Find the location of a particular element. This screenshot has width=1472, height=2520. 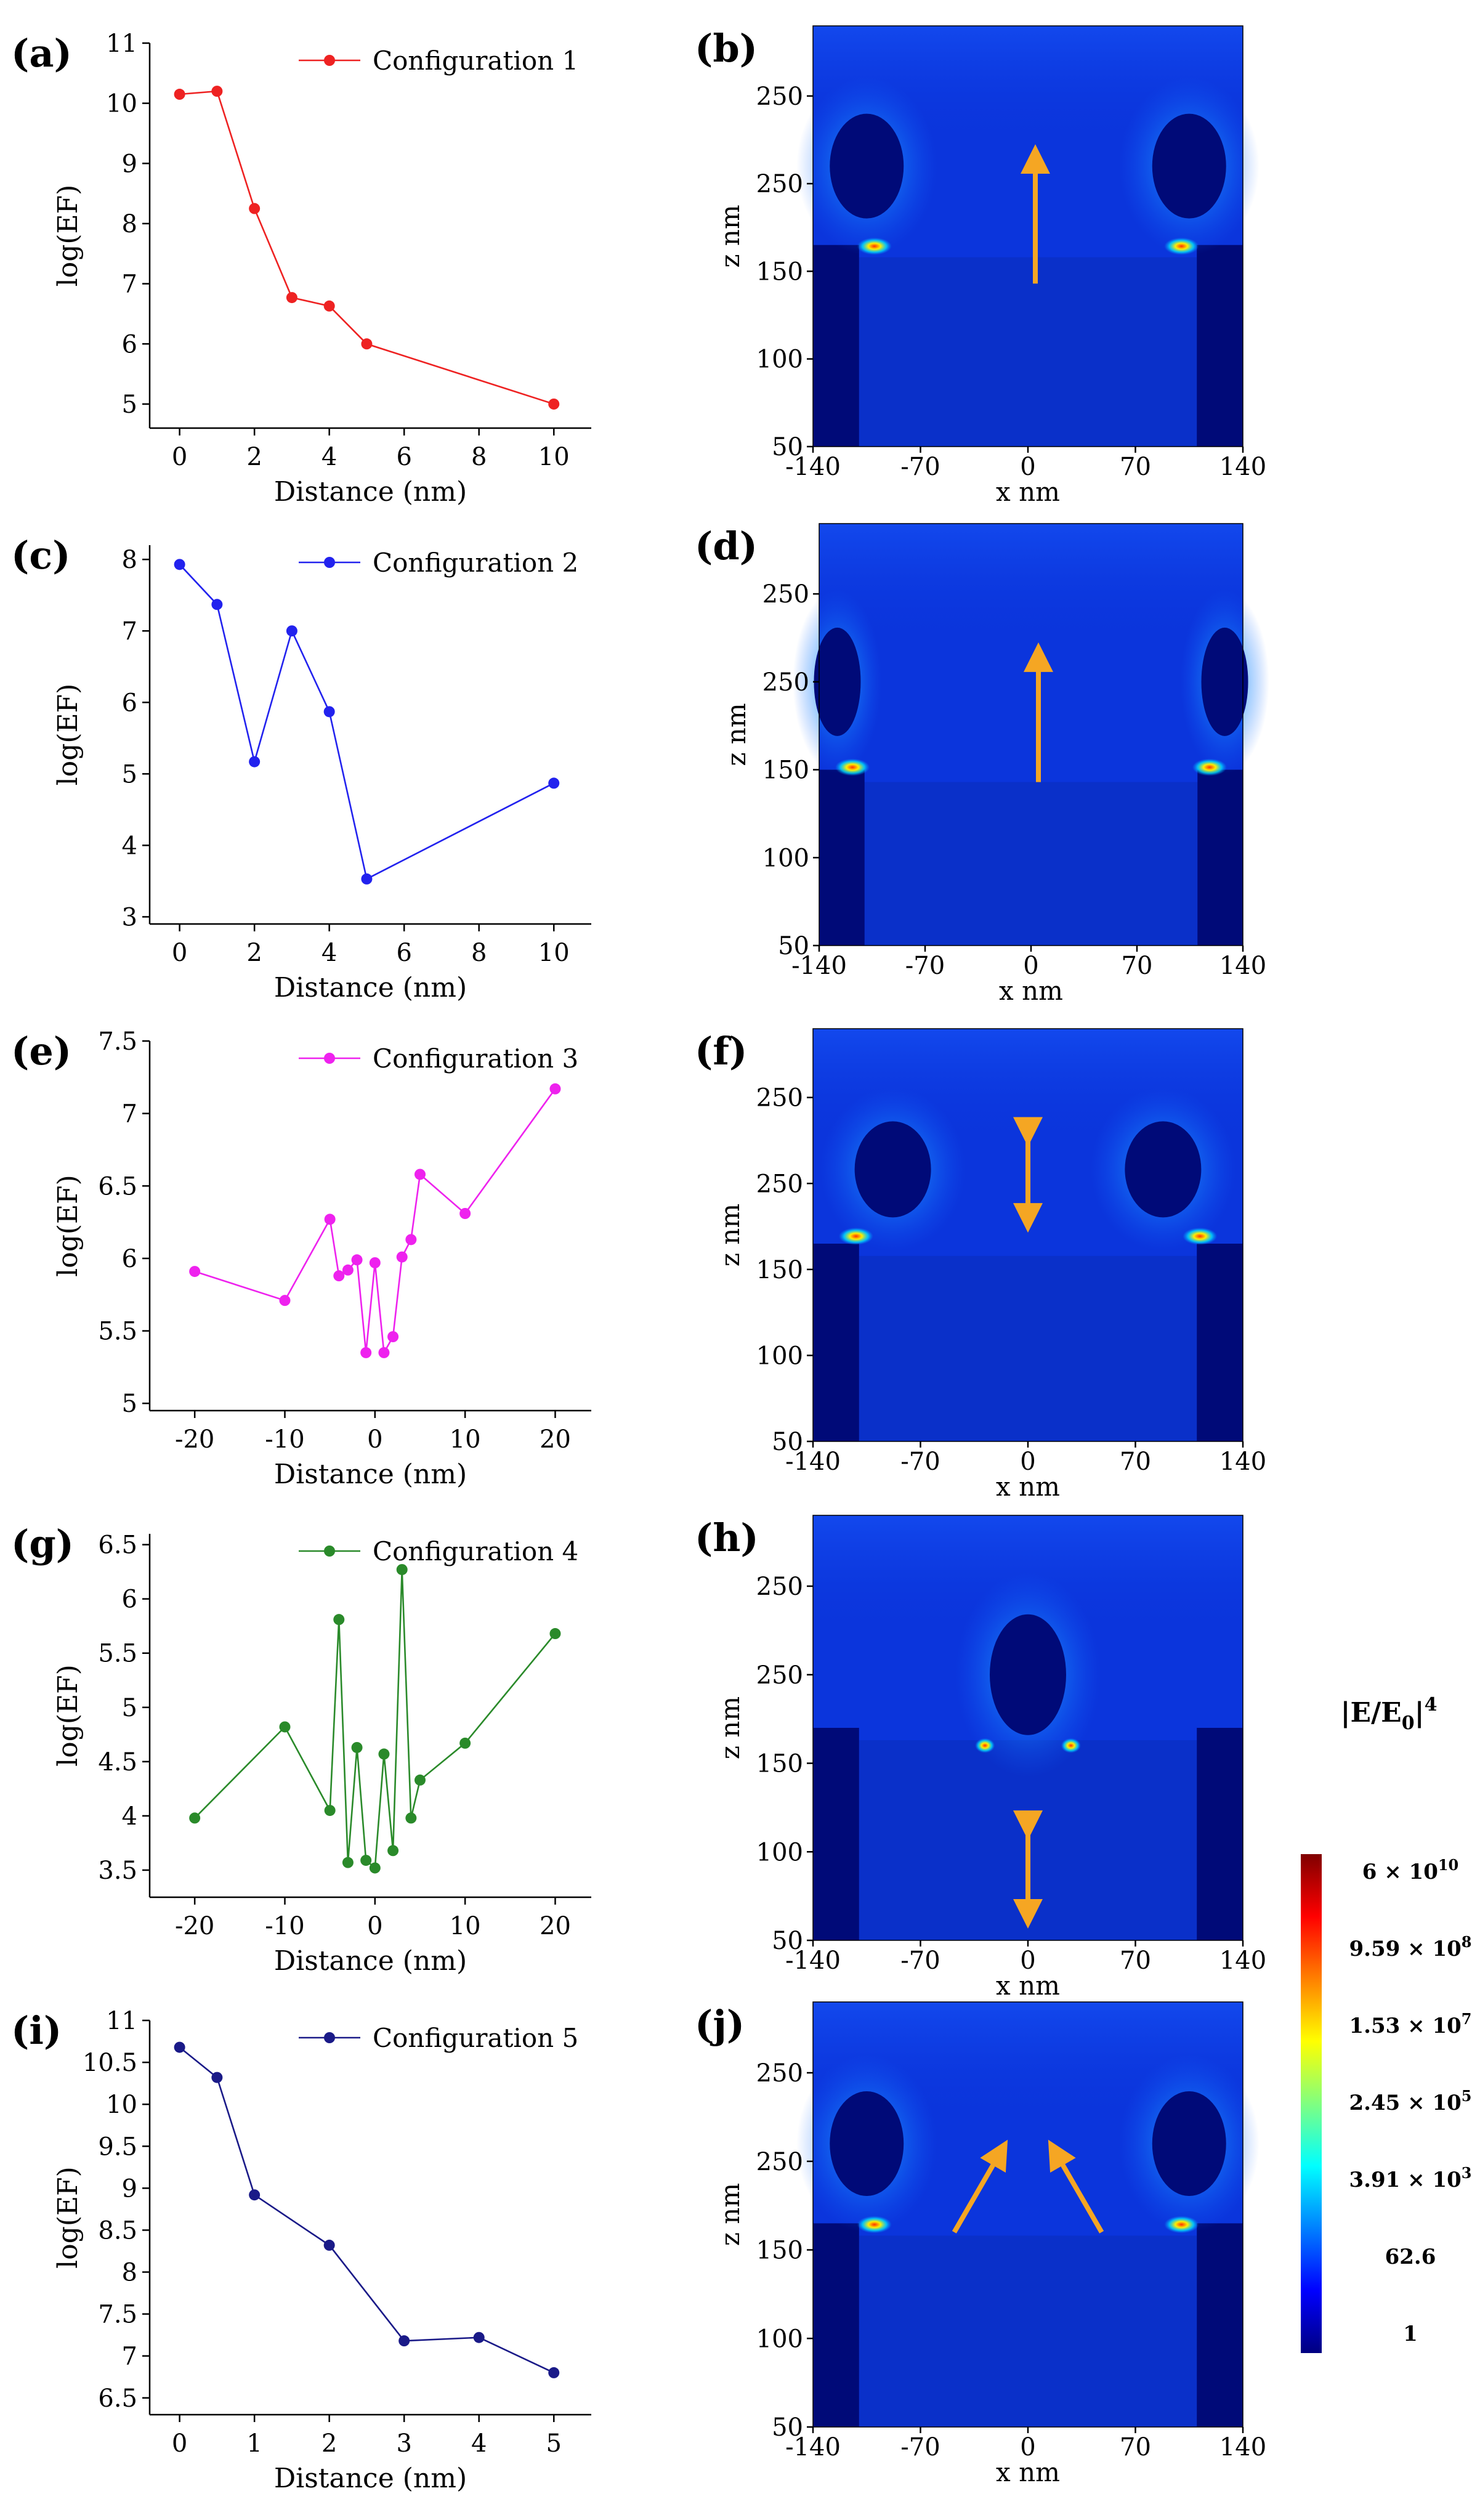

y-tick-label: 7.5 is located at coordinates (117, 2315).